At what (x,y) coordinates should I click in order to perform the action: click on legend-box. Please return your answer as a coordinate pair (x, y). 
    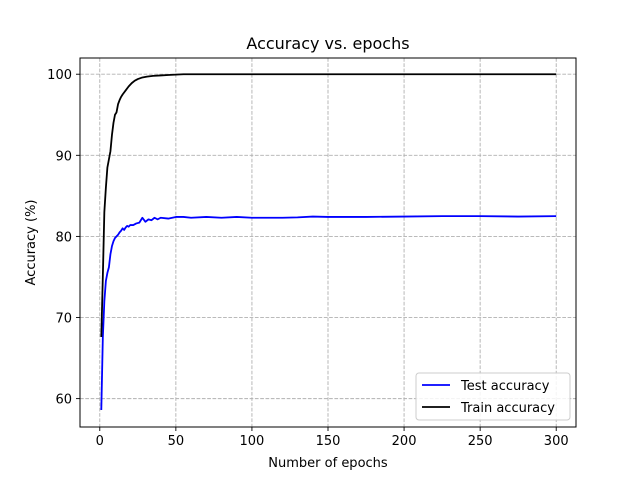
    Looking at the image, I should click on (493, 396).